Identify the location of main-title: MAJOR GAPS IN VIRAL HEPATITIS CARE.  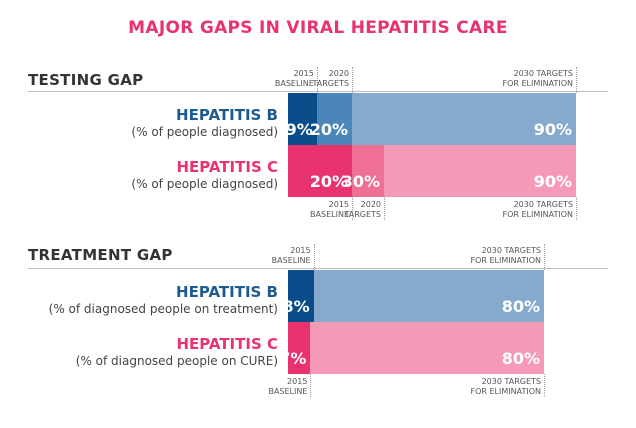
(318, 28).